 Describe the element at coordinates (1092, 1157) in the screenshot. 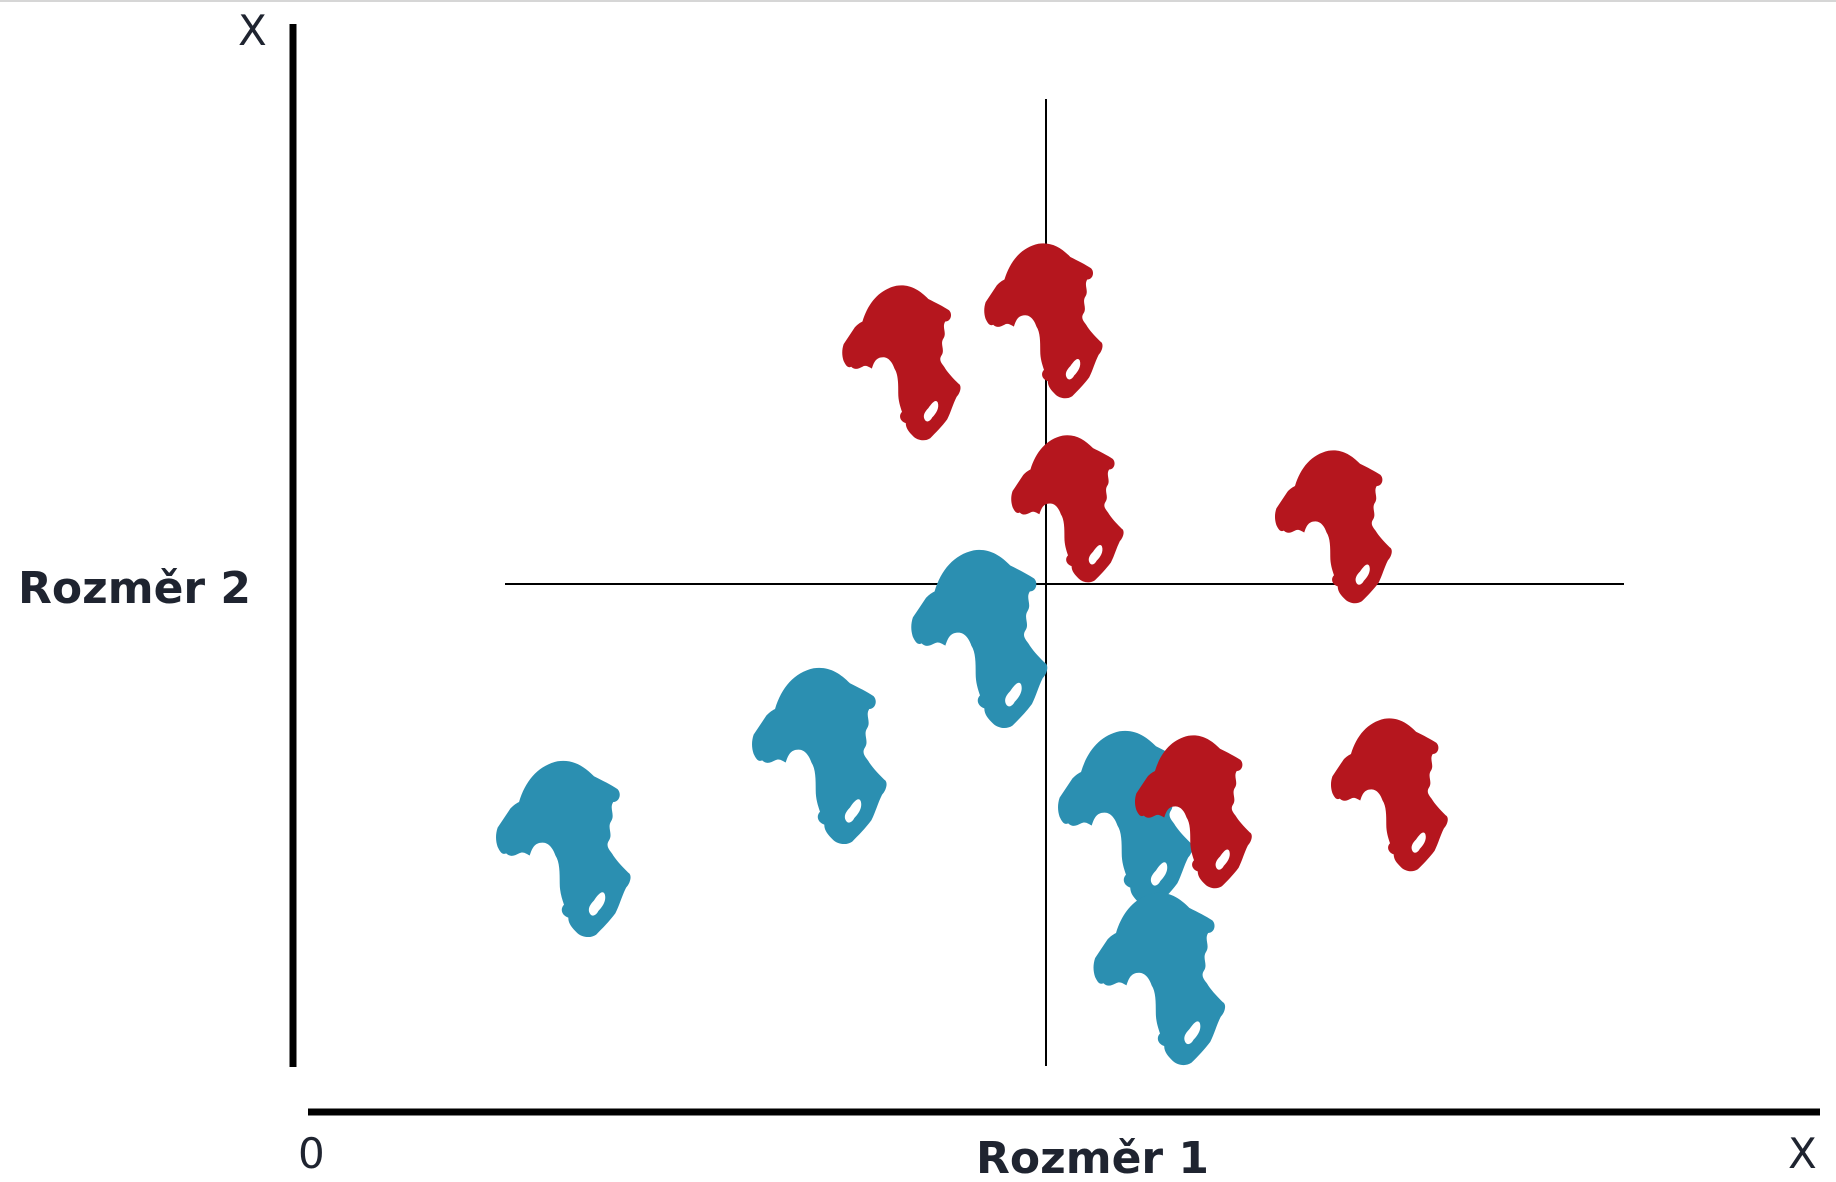

I see `x-axis-title: Rozměr 1` at that location.